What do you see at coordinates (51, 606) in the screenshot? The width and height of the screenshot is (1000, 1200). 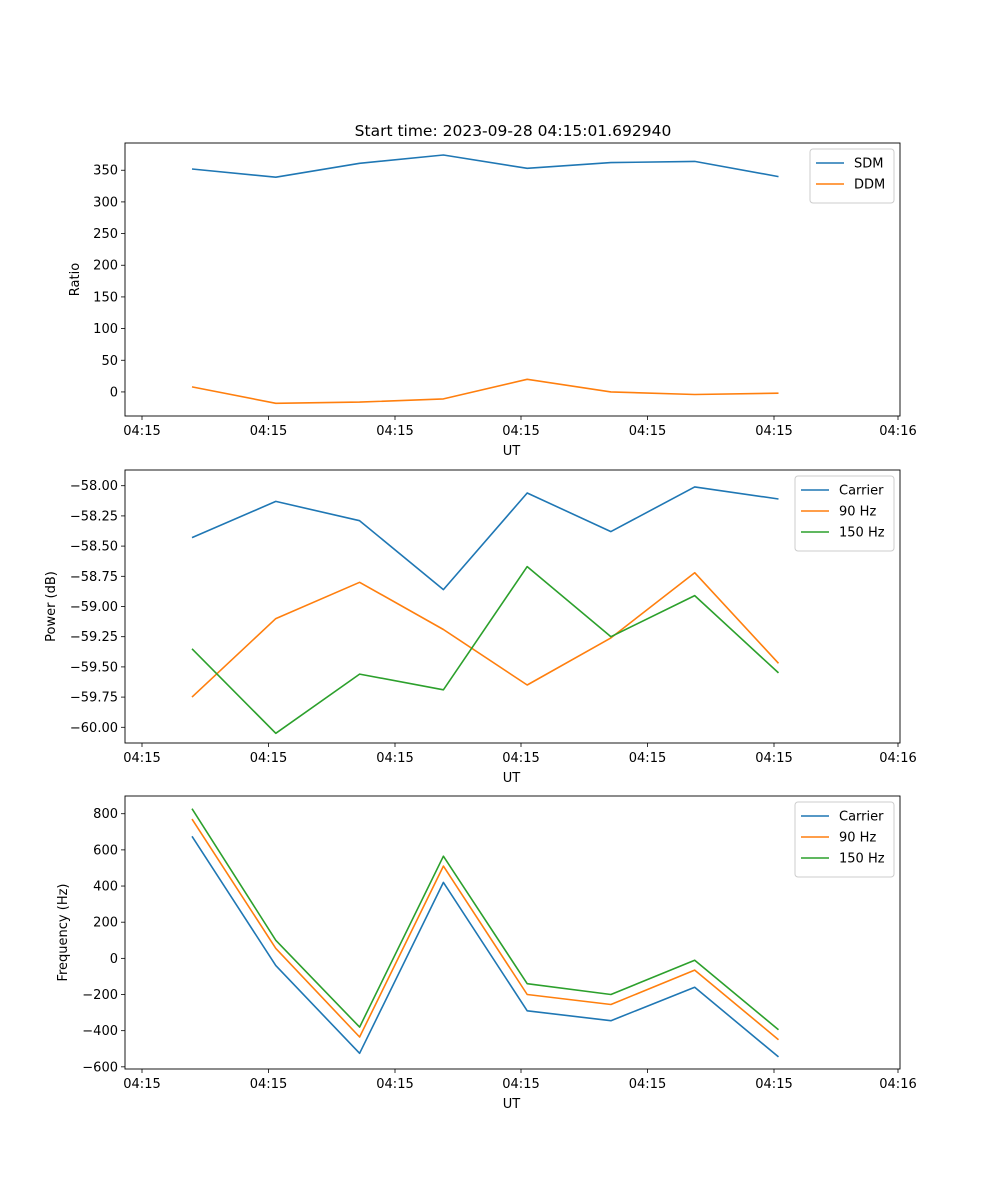 I see `y-axis-label: Power (dB)` at bounding box center [51, 606].